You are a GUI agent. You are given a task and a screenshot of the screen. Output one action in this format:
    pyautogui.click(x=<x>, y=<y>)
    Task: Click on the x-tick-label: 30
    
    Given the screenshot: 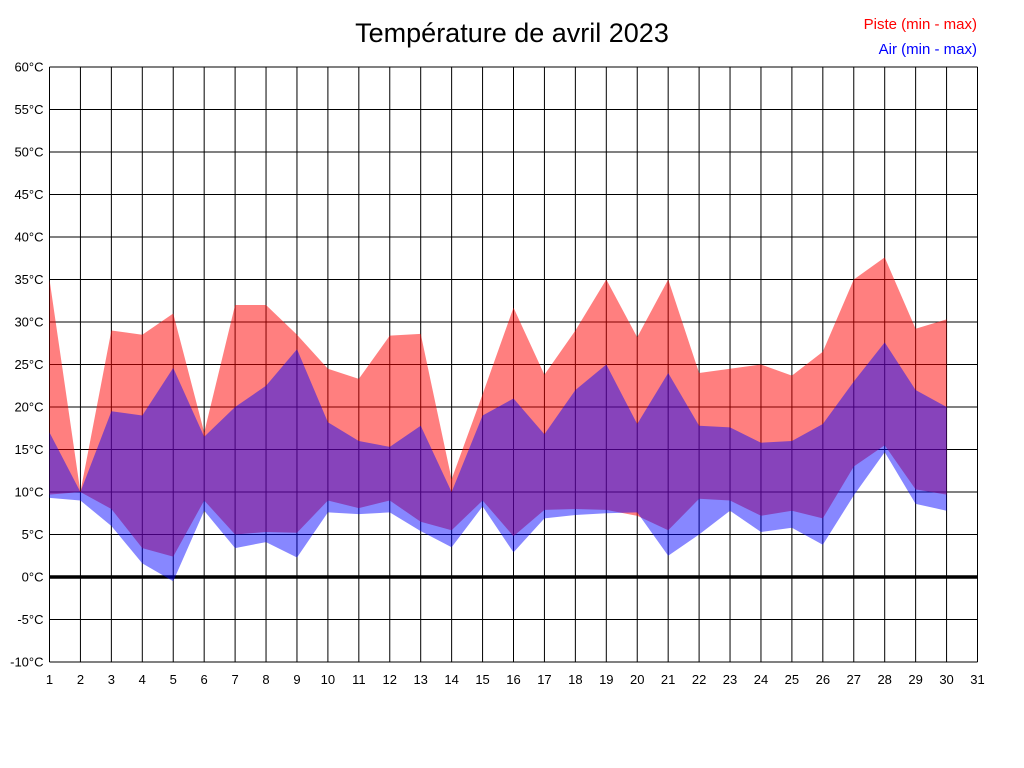 What is the action you would take?
    pyautogui.click(x=946, y=679)
    